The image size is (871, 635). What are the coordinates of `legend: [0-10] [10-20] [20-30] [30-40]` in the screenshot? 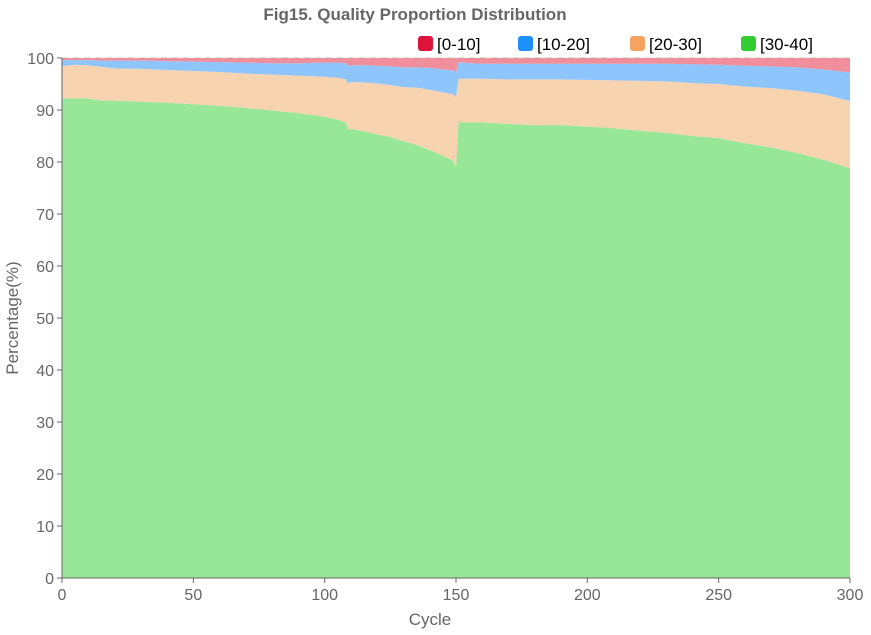 It's located at (615, 44).